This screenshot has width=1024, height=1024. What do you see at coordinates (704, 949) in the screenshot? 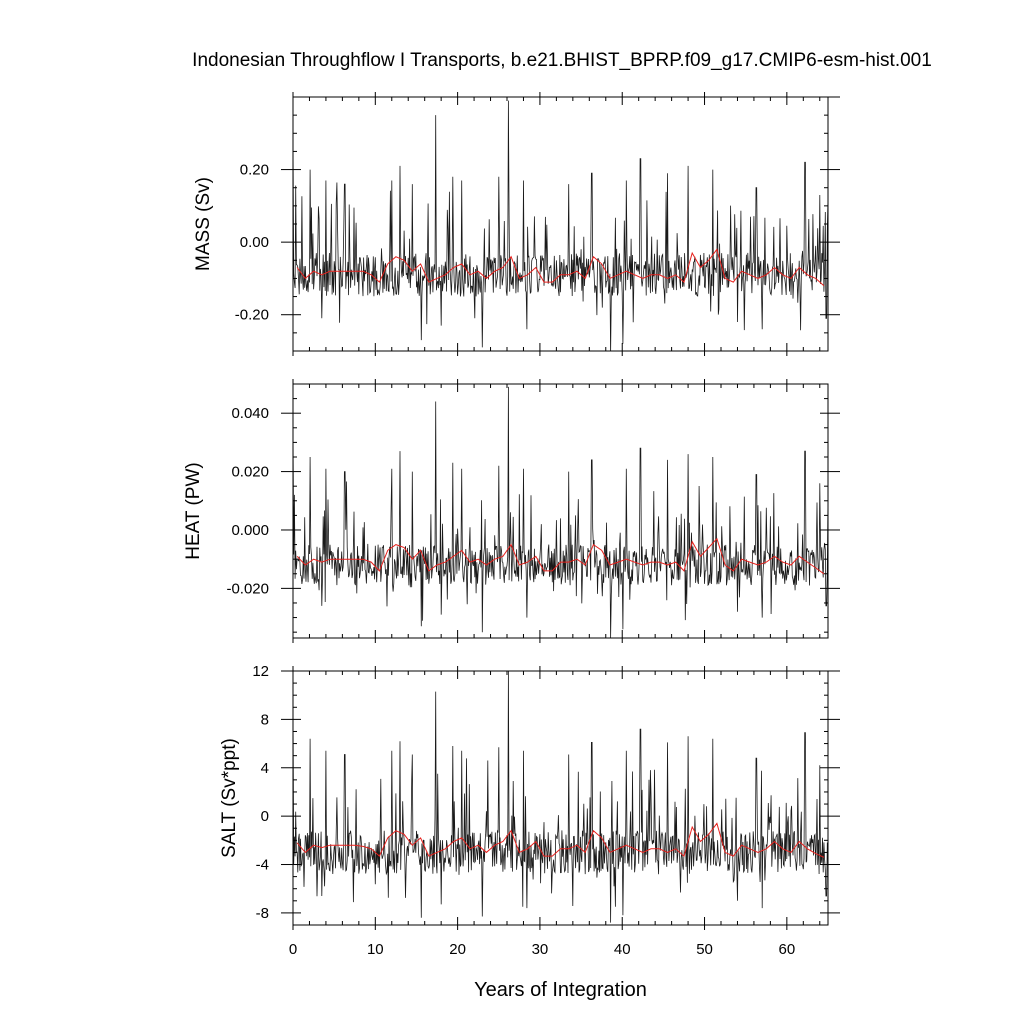
I see `x-tick-label: 50` at bounding box center [704, 949].